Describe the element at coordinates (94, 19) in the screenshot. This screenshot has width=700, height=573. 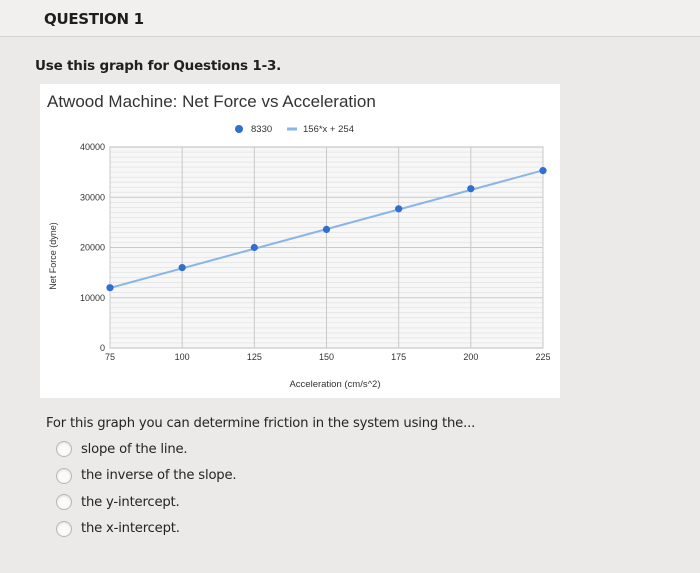
I see `question-title: QUESTION 1` at that location.